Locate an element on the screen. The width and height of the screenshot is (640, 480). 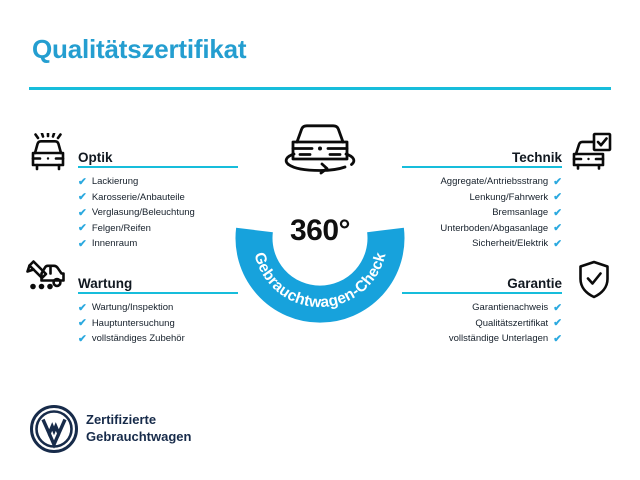
list-item-label: vollständiges Zubehör is located at coordinates (138, 338).